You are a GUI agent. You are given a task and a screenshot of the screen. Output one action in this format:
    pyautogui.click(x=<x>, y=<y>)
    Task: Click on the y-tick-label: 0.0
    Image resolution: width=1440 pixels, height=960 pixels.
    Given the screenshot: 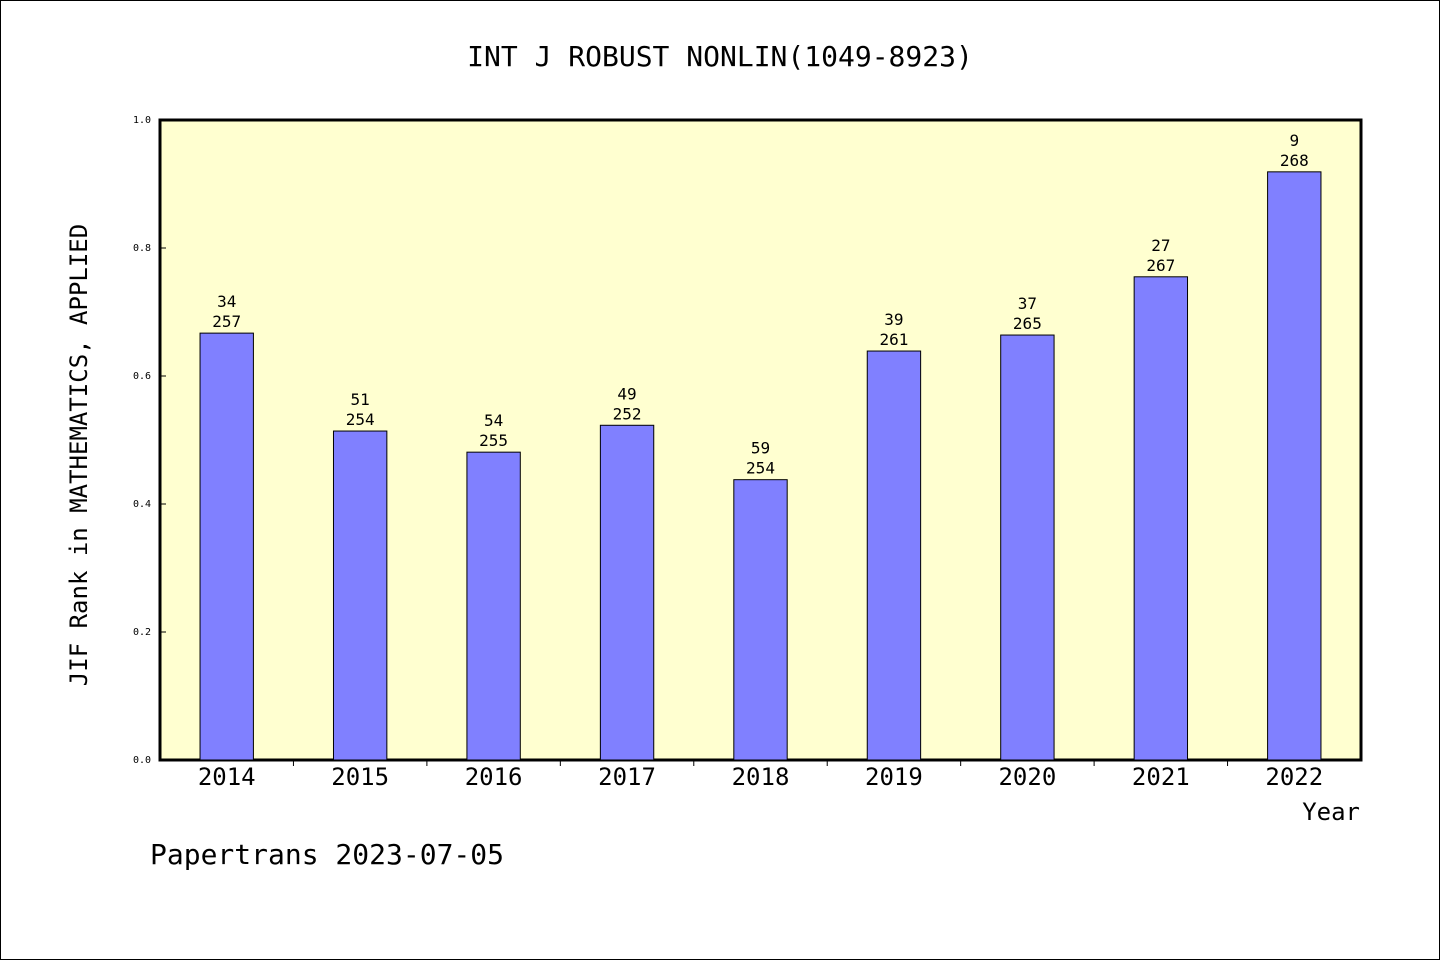 What is the action you would take?
    pyautogui.click(x=142, y=760)
    